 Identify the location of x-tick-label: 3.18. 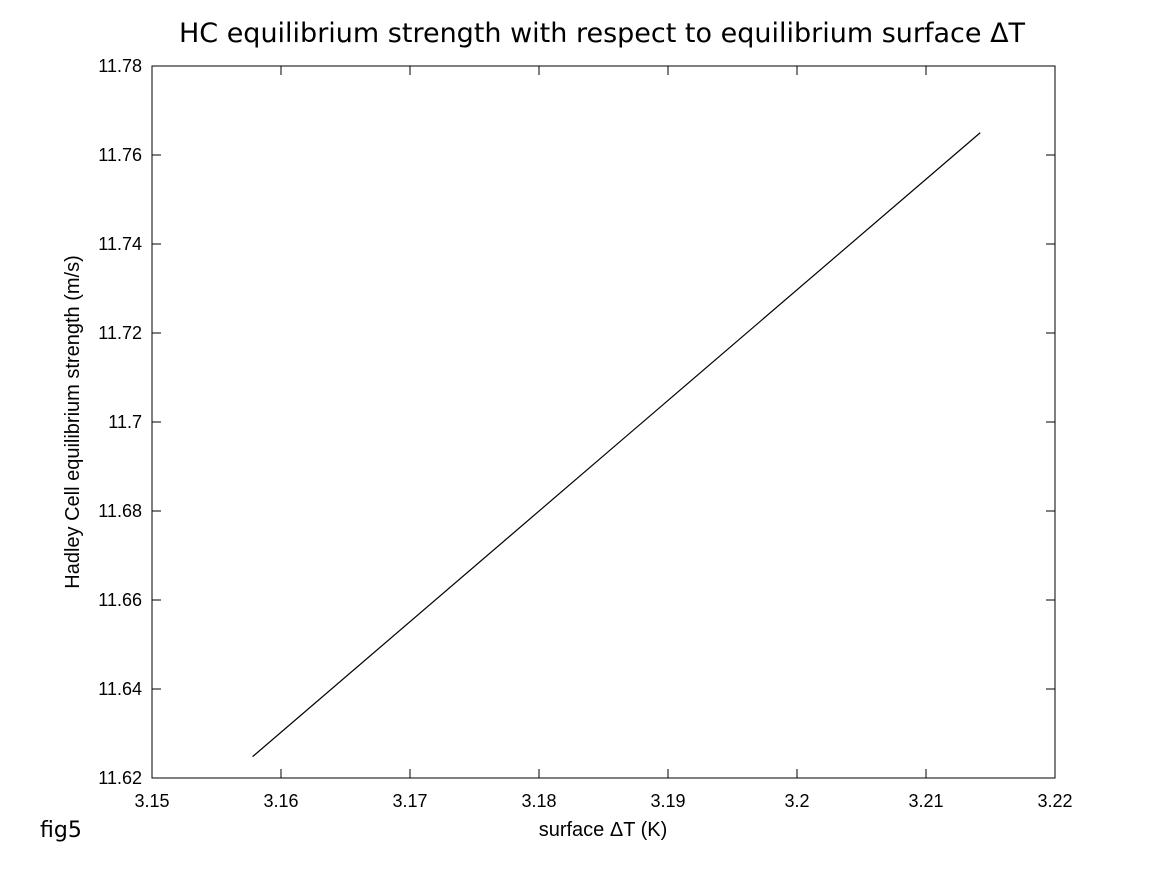
(538, 801).